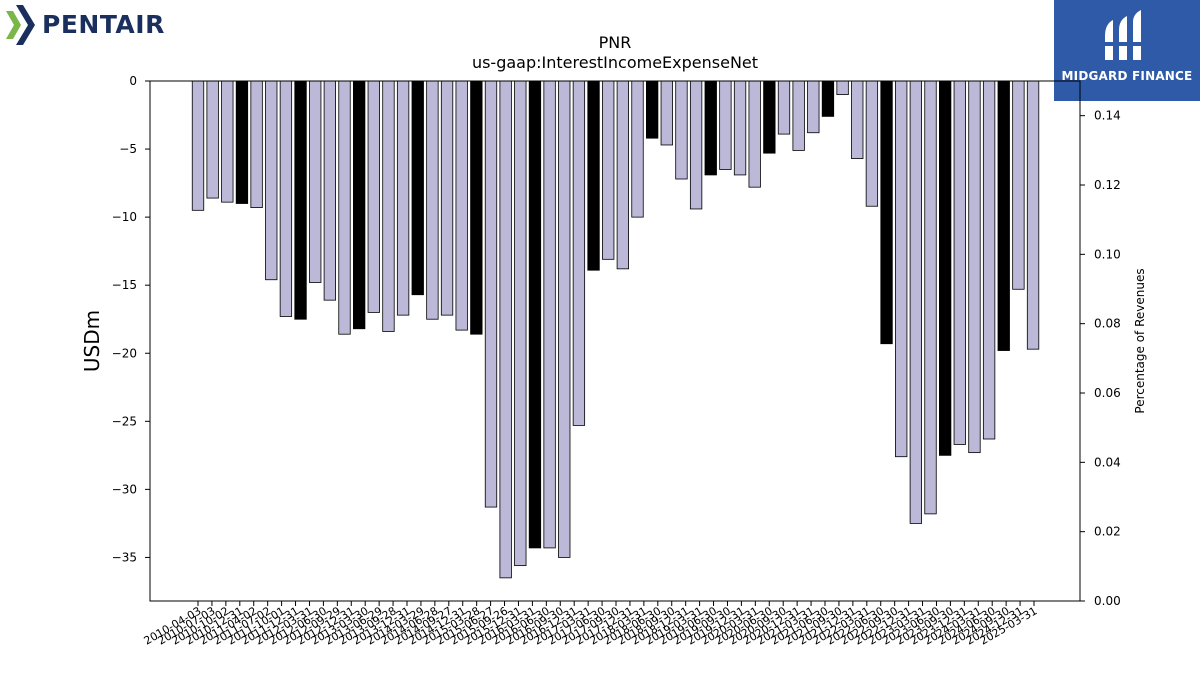 The image size is (1200, 675). I want to click on y-right-tick-label: 0.06, so click(1107, 393).